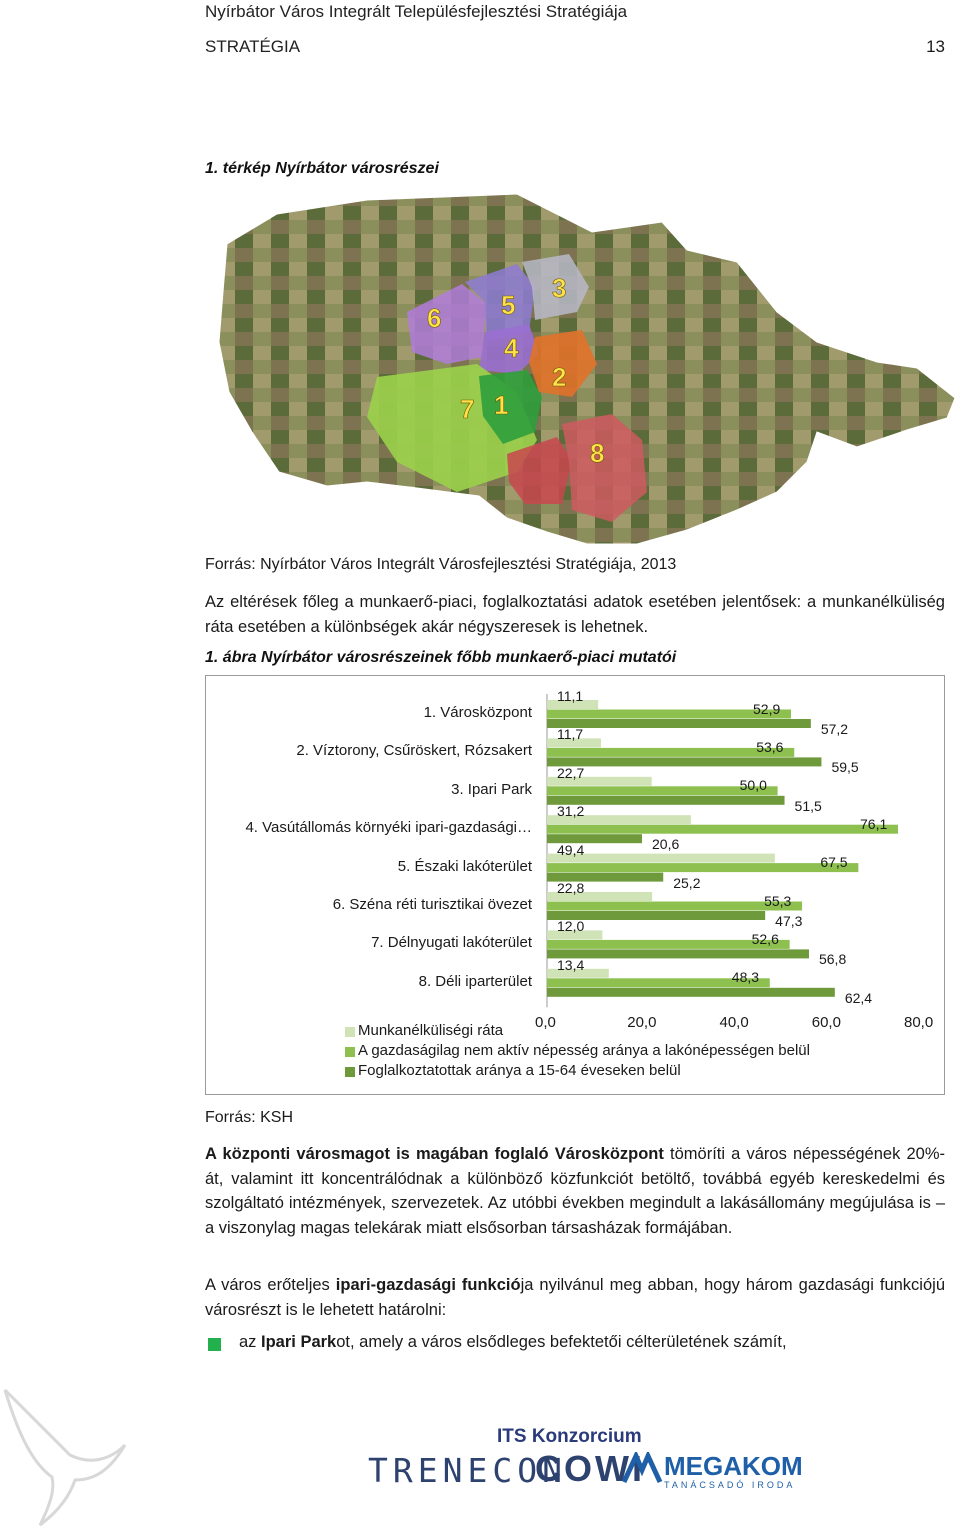 The height and width of the screenshot is (1530, 960). I want to click on data-label: 12,0, so click(571, 926).